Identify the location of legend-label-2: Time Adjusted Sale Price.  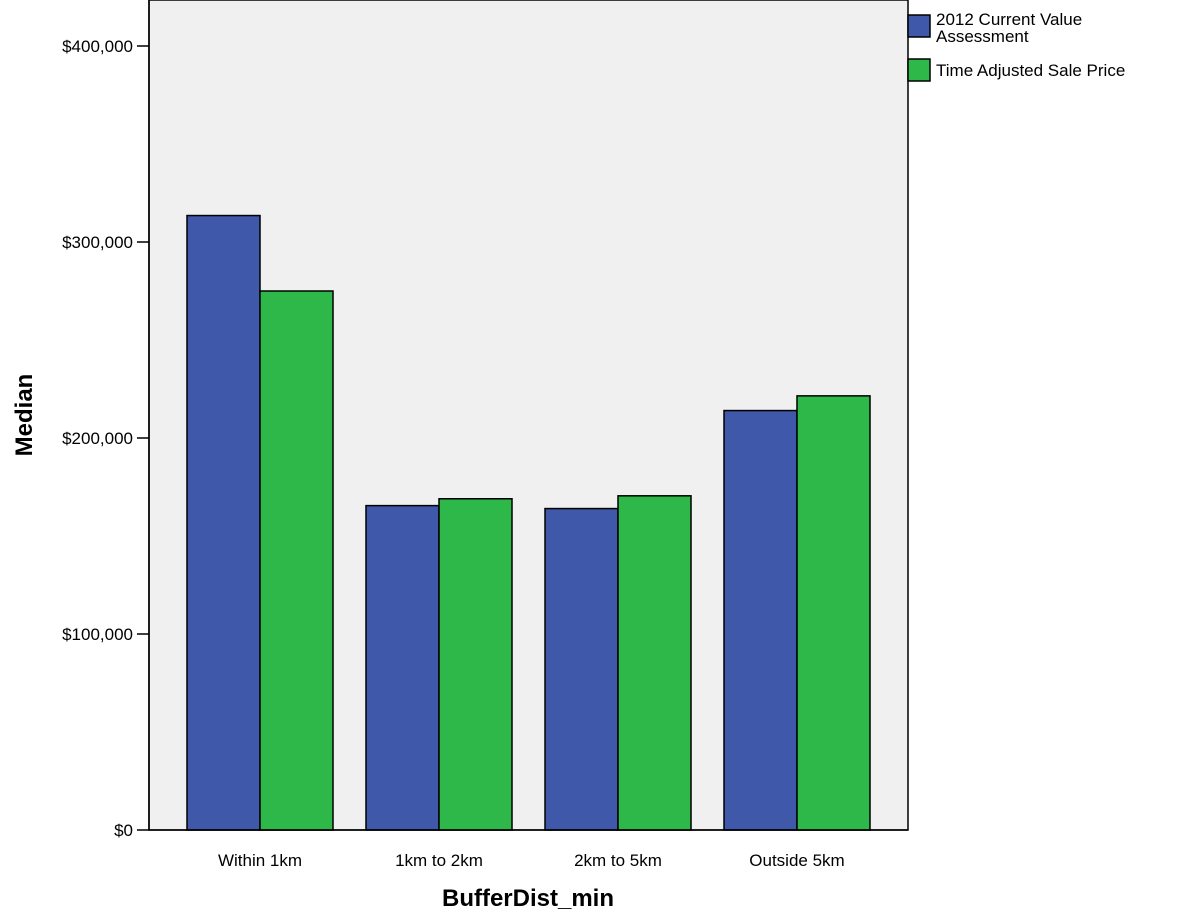
(1030, 70).